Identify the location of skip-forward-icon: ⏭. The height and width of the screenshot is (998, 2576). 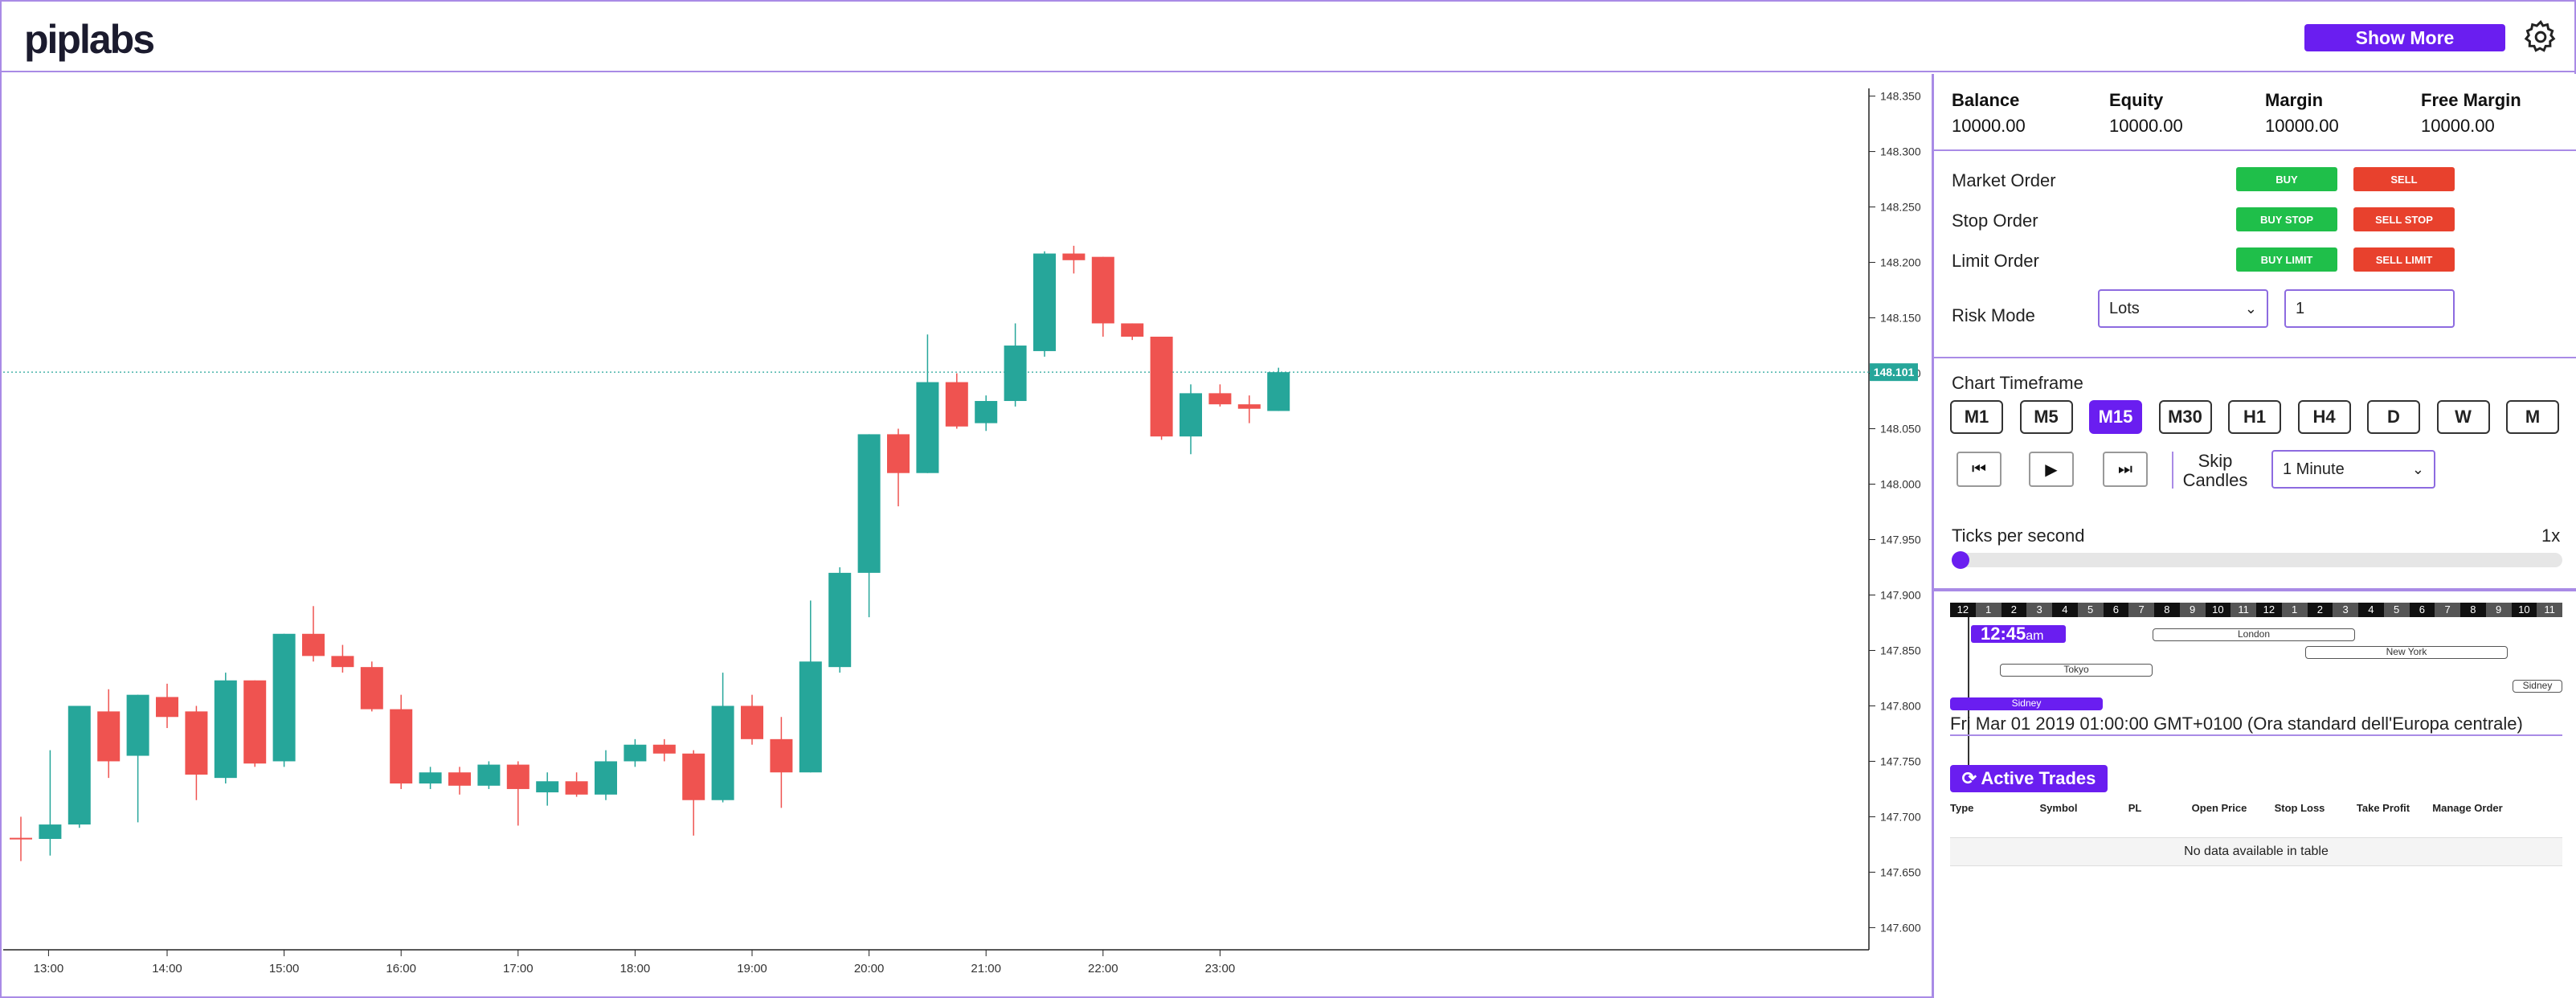
(2125, 469).